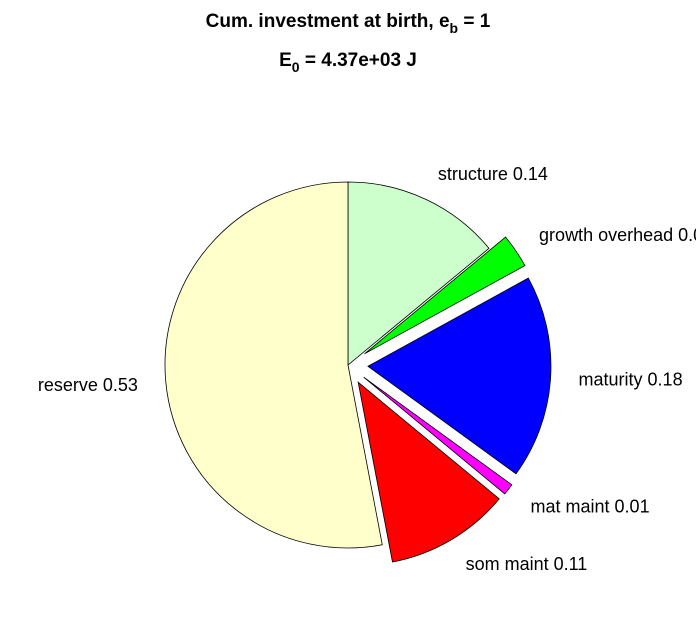 This screenshot has width=696, height=618. What do you see at coordinates (570, 507) in the screenshot?
I see `slice-name: mat maint` at bounding box center [570, 507].